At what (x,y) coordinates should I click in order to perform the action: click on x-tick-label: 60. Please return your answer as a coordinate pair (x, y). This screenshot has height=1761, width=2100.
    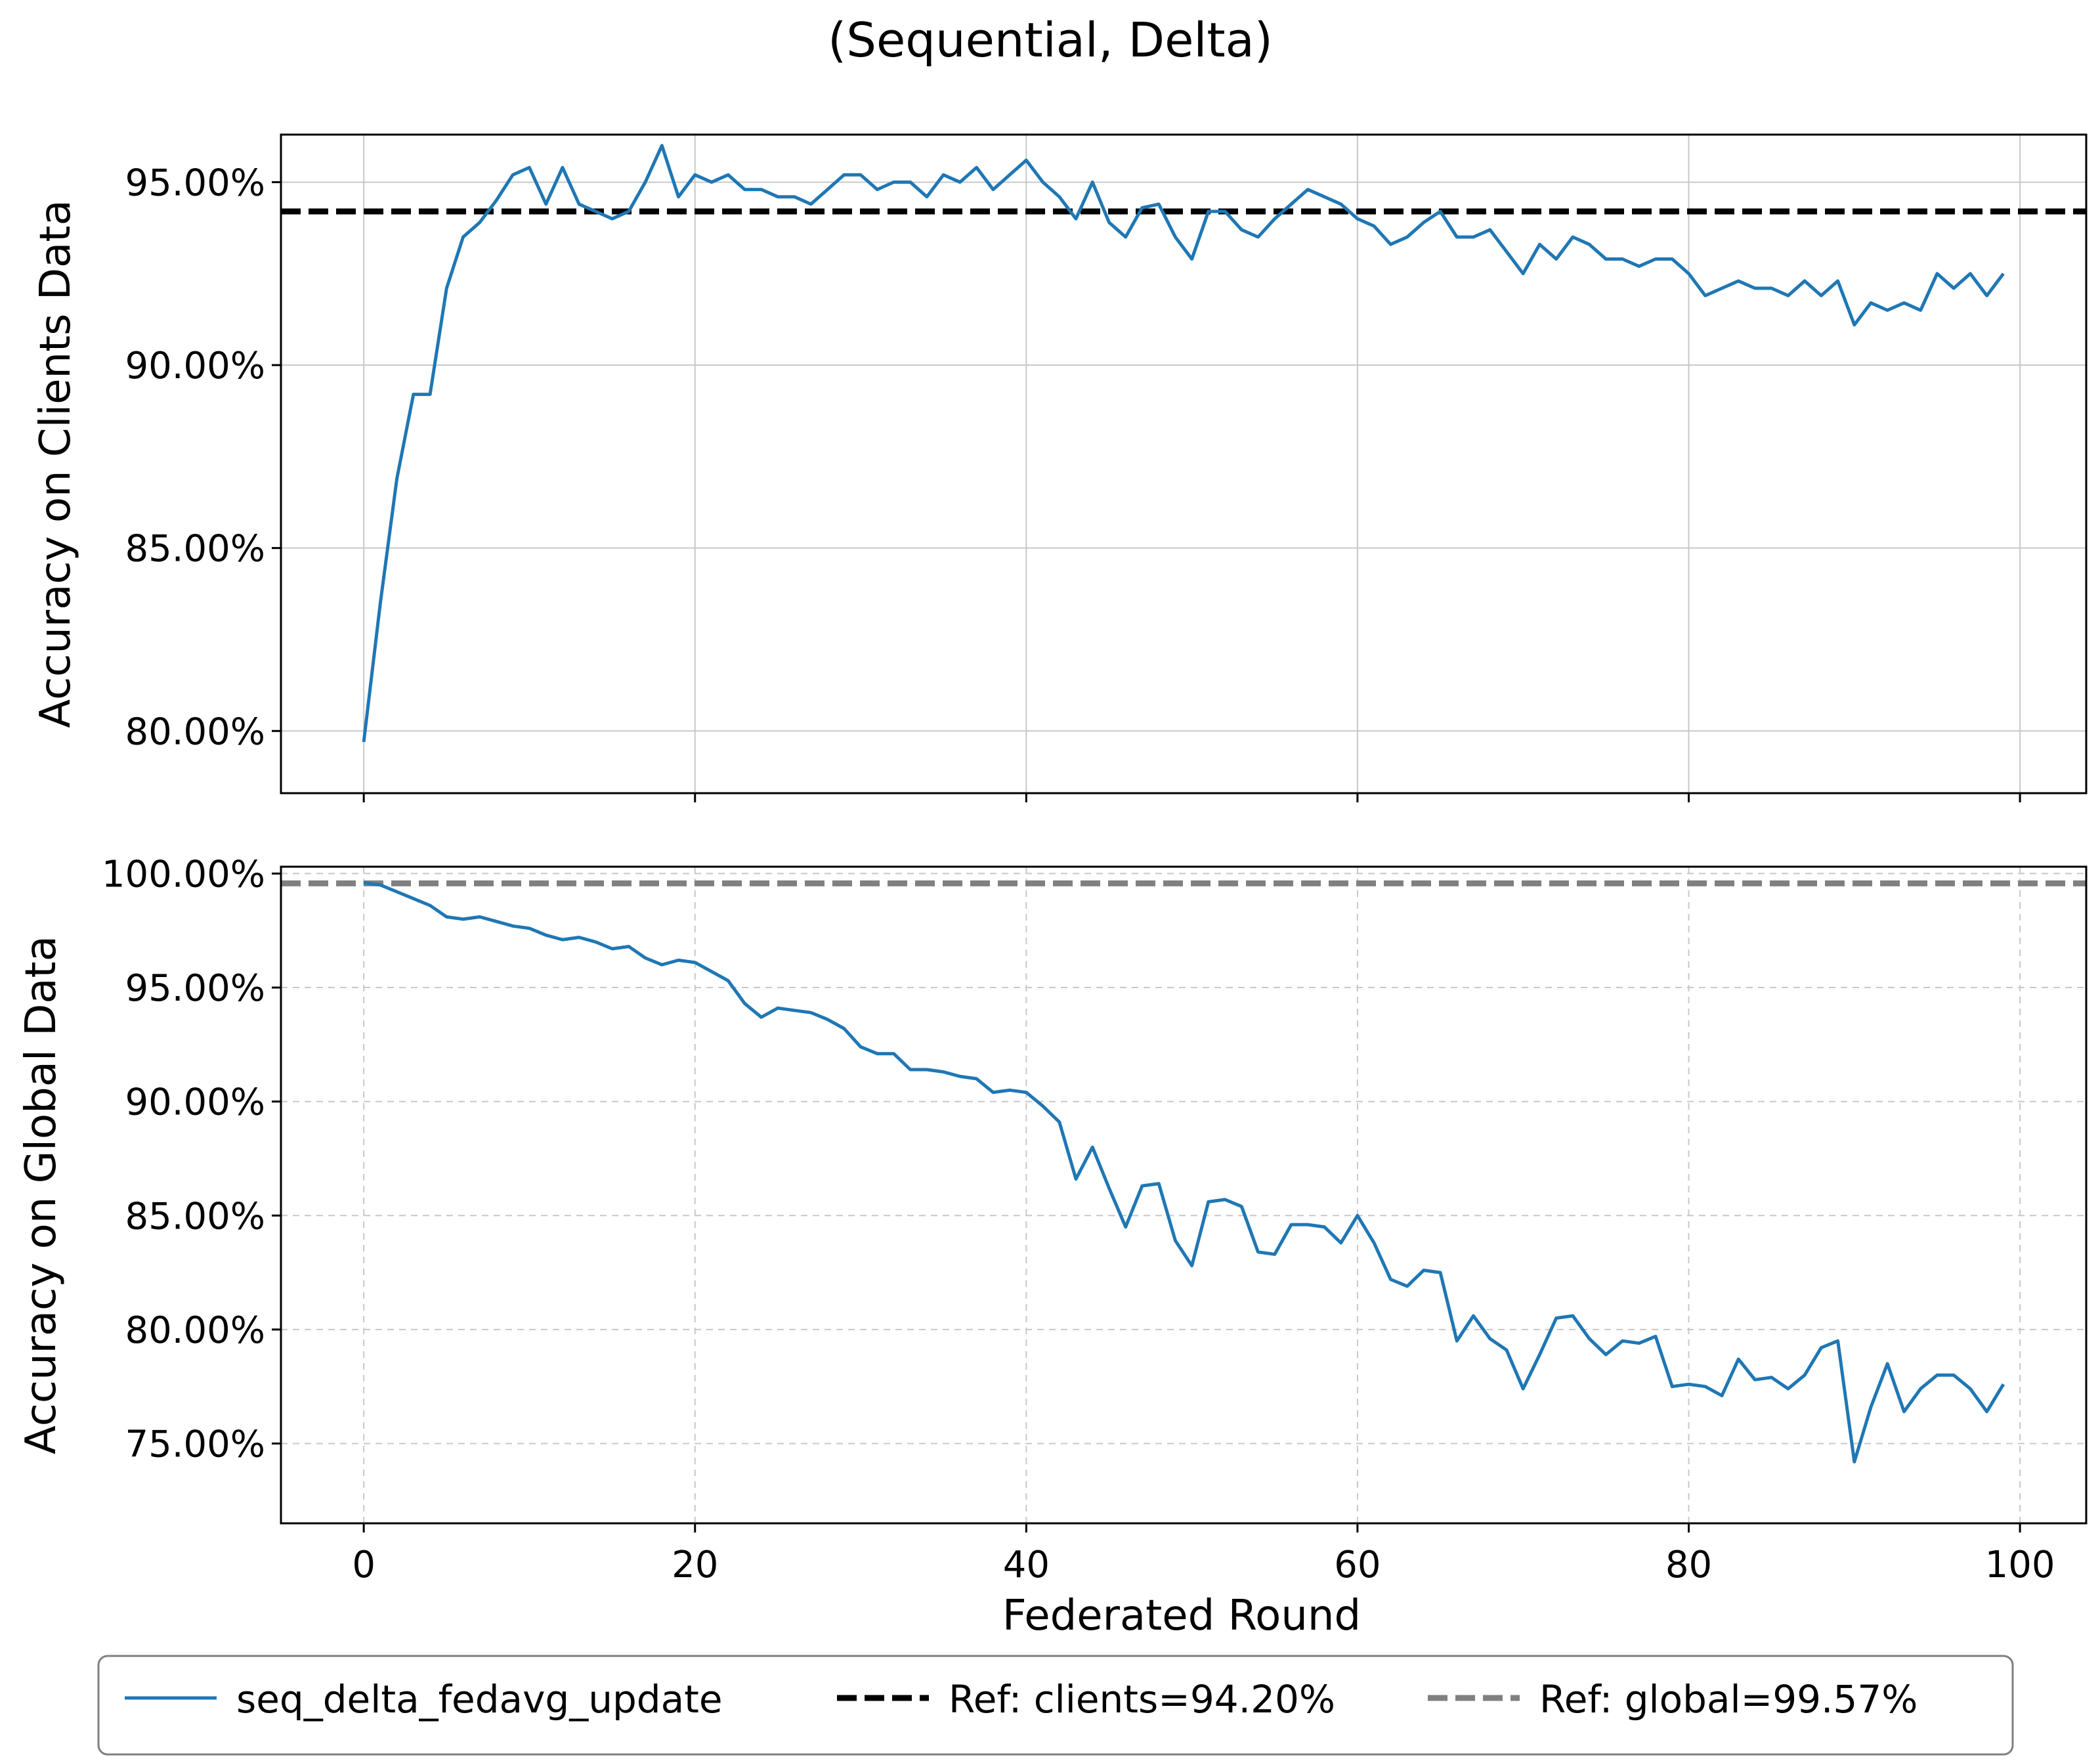
    Looking at the image, I should click on (1357, 1565).